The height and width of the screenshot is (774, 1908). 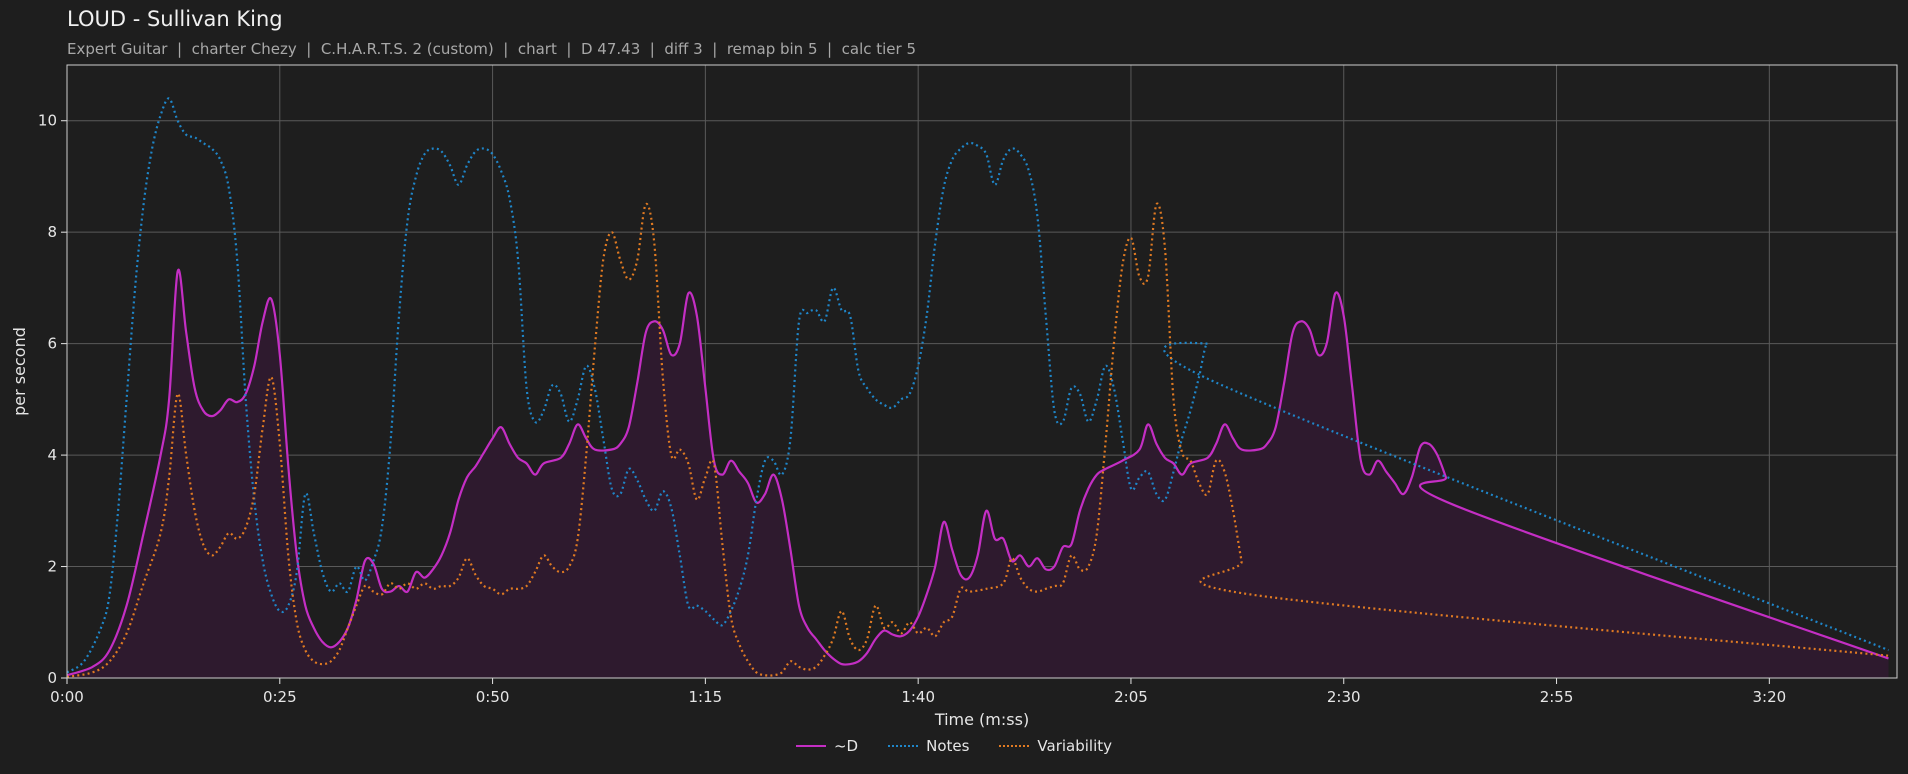 What do you see at coordinates (52, 678) in the screenshot?
I see `y-tick-label: 0` at bounding box center [52, 678].